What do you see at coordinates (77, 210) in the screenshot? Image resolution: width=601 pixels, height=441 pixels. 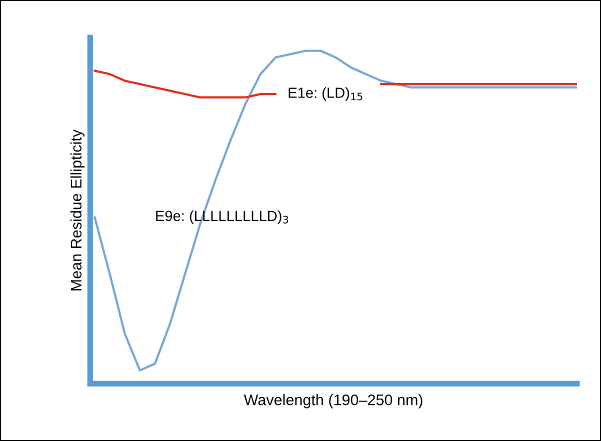 I see `y-axis-title: Mean Residue Ellipticity` at bounding box center [77, 210].